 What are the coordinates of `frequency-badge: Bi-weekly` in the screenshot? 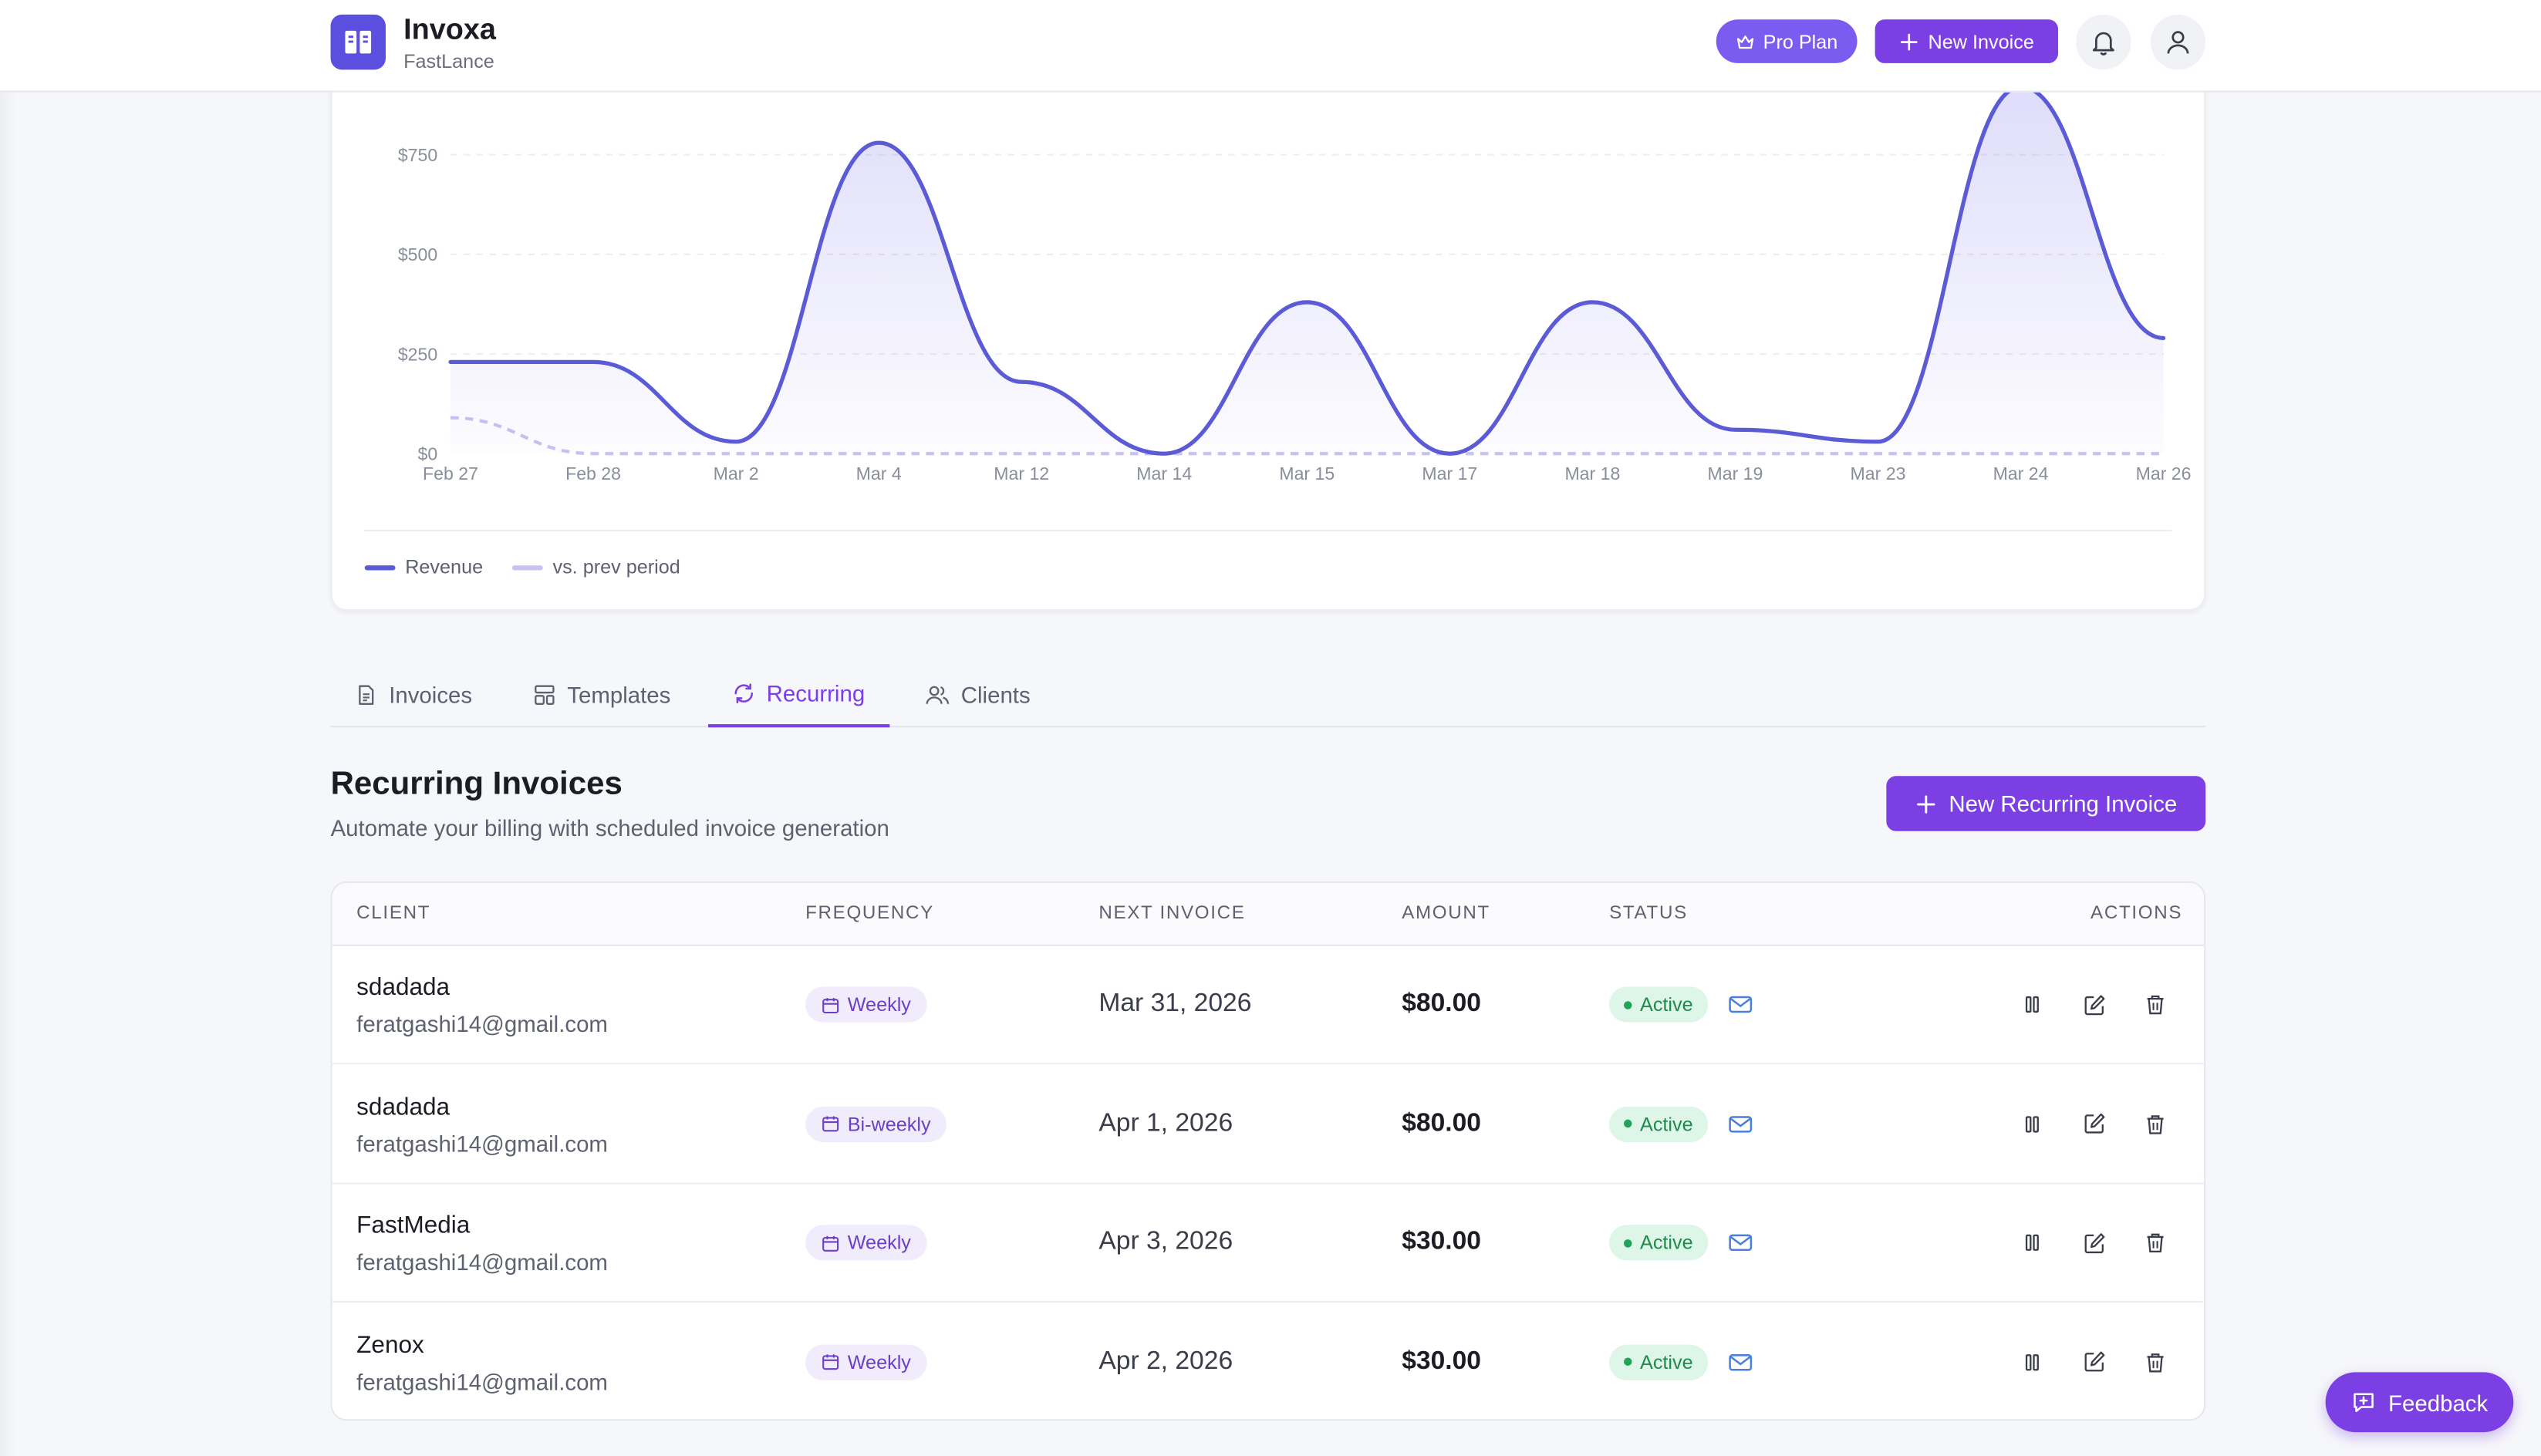 It's located at (876, 1123).